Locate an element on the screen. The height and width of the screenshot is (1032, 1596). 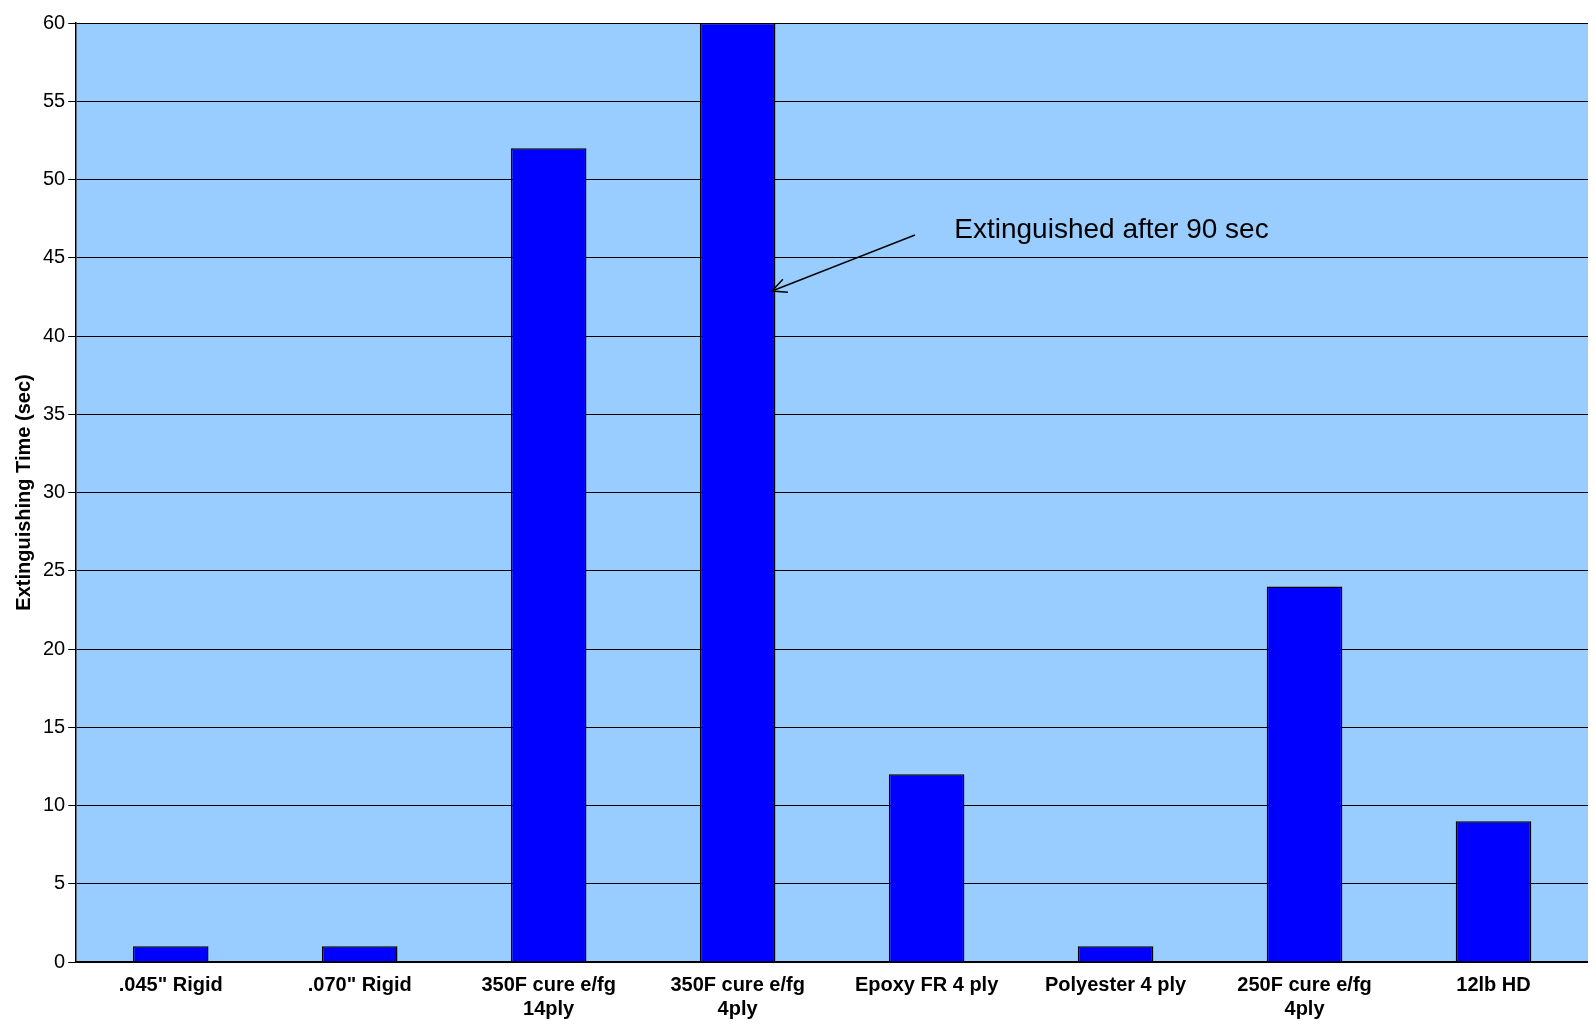
y-tick-label: 25 is located at coordinates (54, 569).